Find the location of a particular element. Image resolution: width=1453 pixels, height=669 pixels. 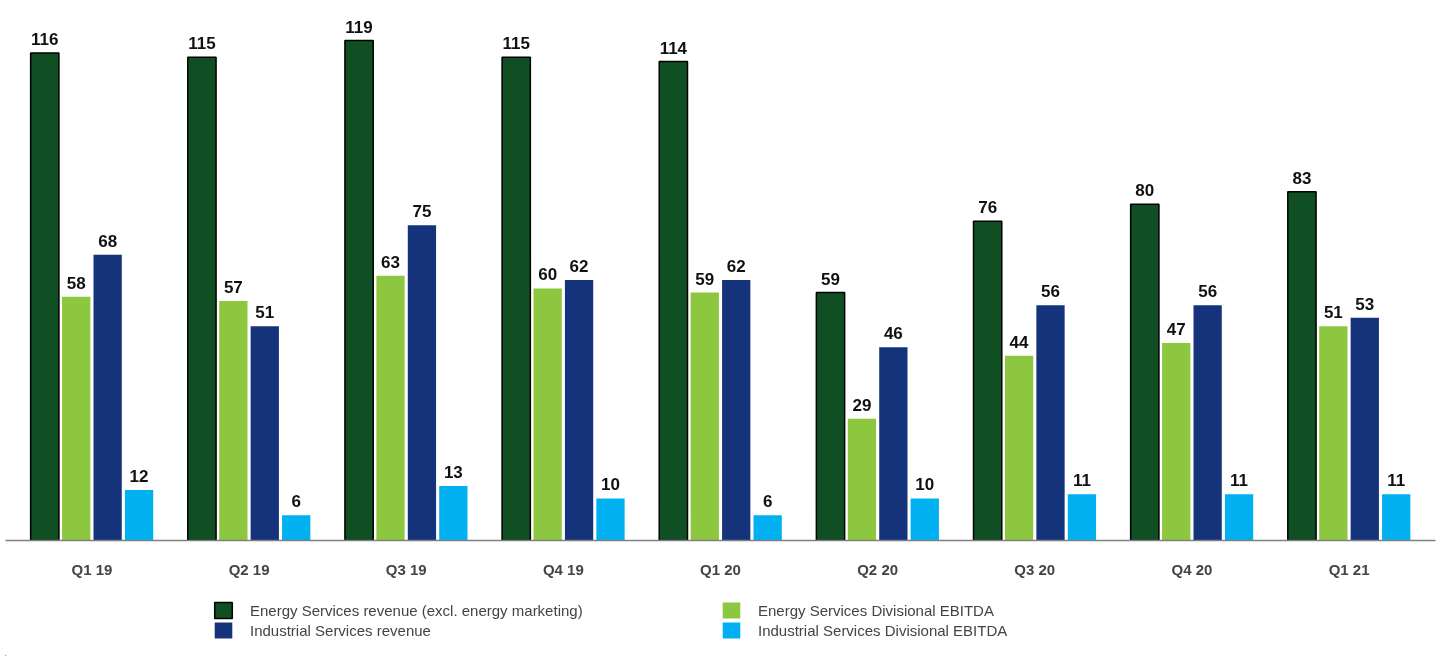

legend-label: Energy Services revenue (excl. energy marketing) is located at coordinates (417, 610).